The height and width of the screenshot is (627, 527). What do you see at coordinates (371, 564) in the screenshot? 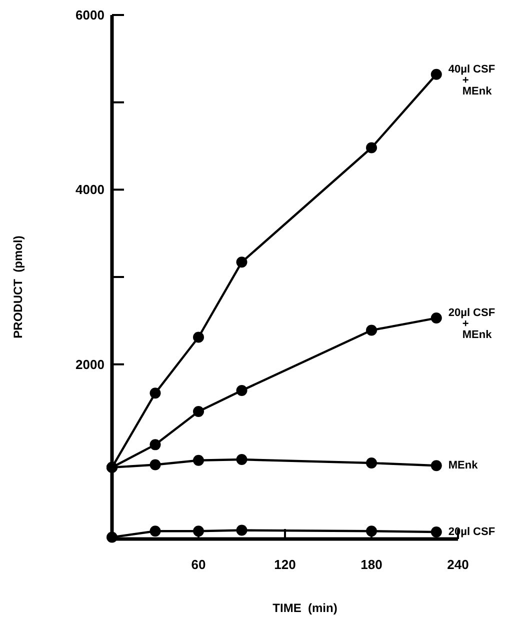
I see `x-tick-label: 180` at bounding box center [371, 564].